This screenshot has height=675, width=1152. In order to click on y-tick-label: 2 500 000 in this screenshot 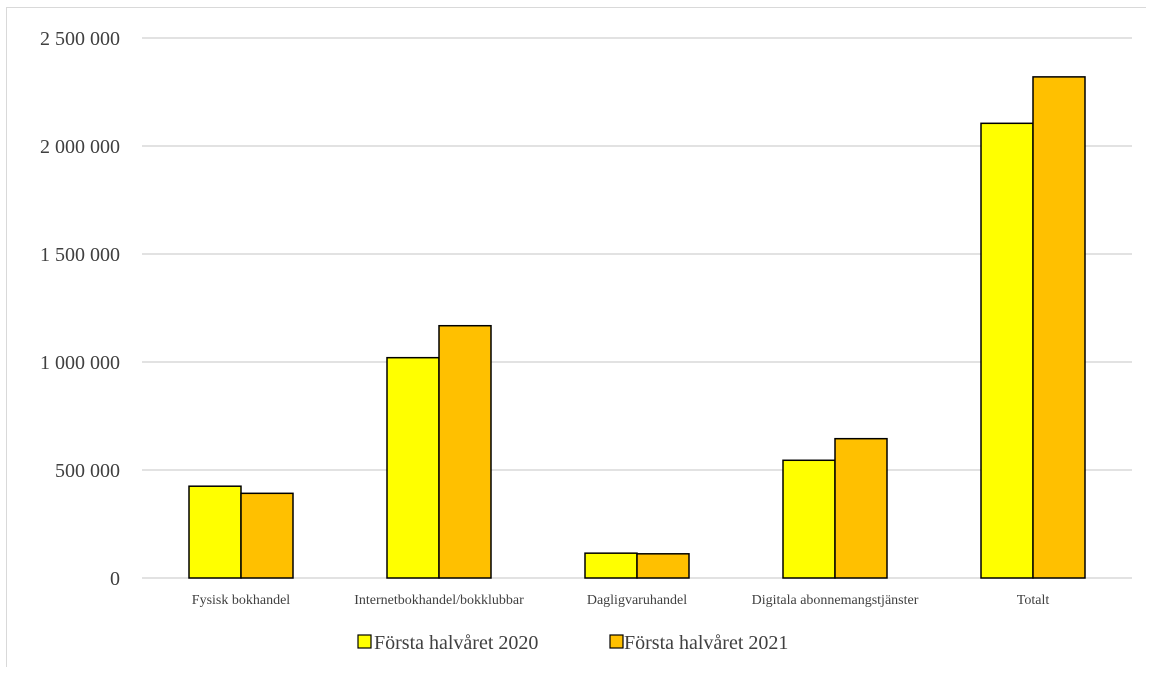, I will do `click(80, 39)`.